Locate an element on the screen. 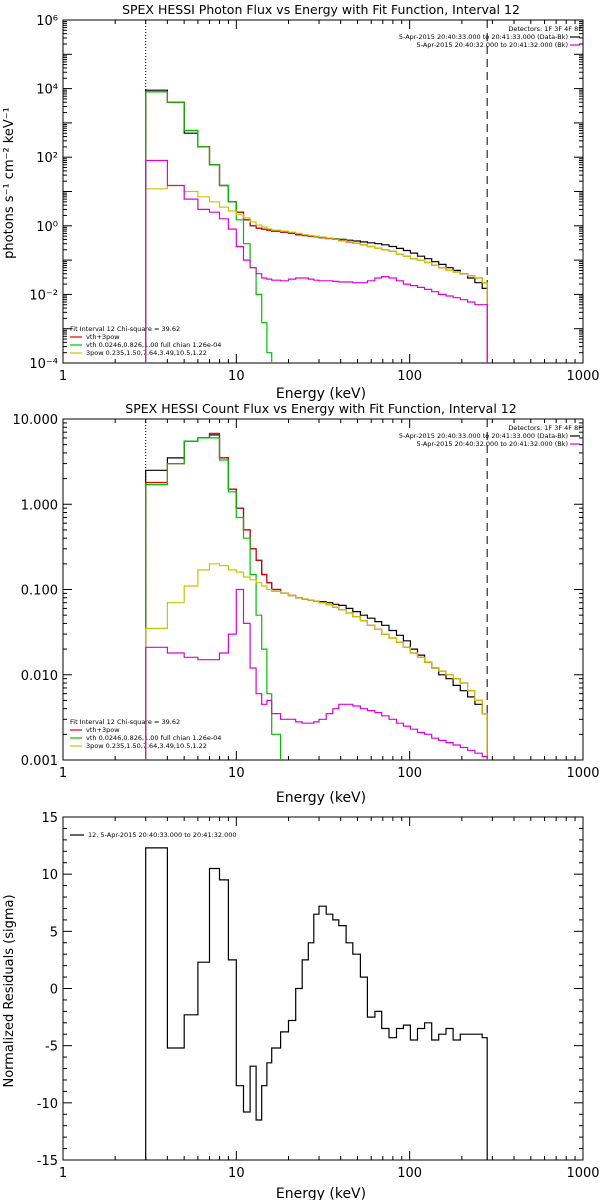 The width and height of the screenshot is (600, 1200). count-y-tick-label: 0.100 is located at coordinates (39, 591).